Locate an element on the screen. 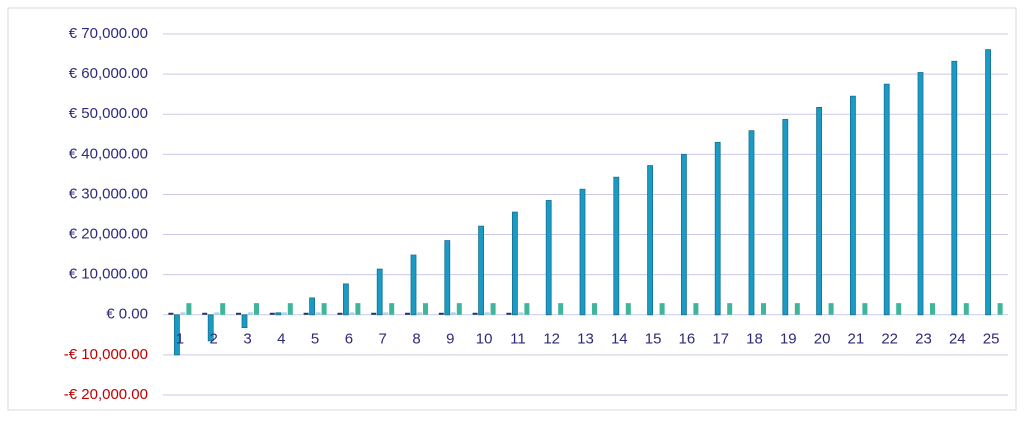  x-tick-label: 25 is located at coordinates (991, 339).